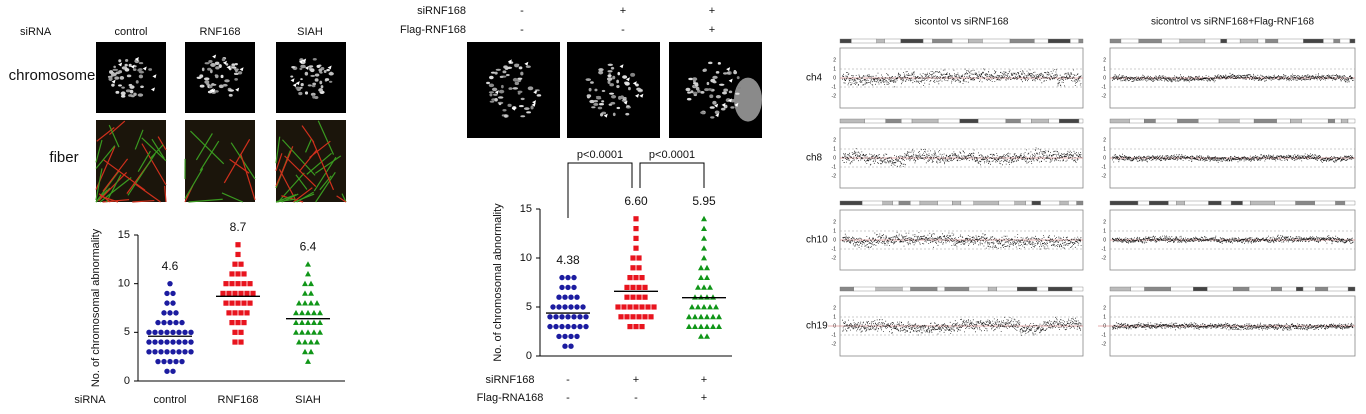 Image resolution: width=1366 pixels, height=414 pixels. What do you see at coordinates (127, 381) in the screenshot?
I see `y-tick-label: 0` at bounding box center [127, 381].